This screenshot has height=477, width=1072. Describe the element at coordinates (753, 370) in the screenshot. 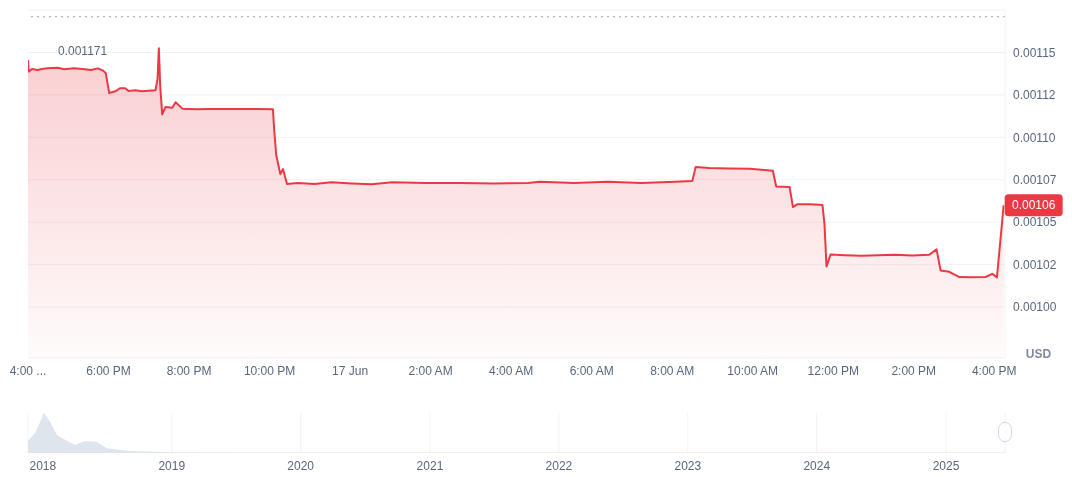

I see `x-tick-label: 10:00 AM` at that location.